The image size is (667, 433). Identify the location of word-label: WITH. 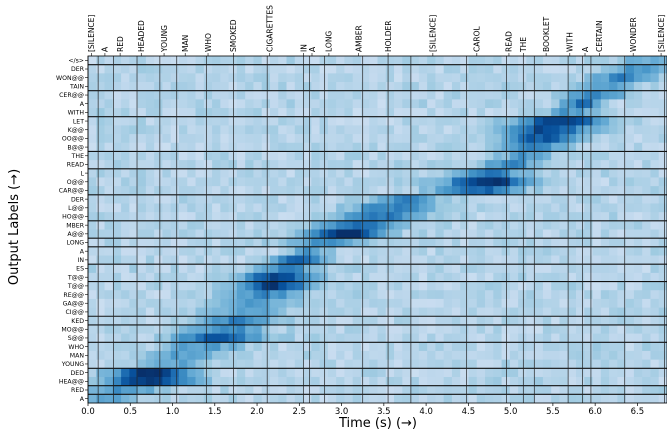
(570, 42).